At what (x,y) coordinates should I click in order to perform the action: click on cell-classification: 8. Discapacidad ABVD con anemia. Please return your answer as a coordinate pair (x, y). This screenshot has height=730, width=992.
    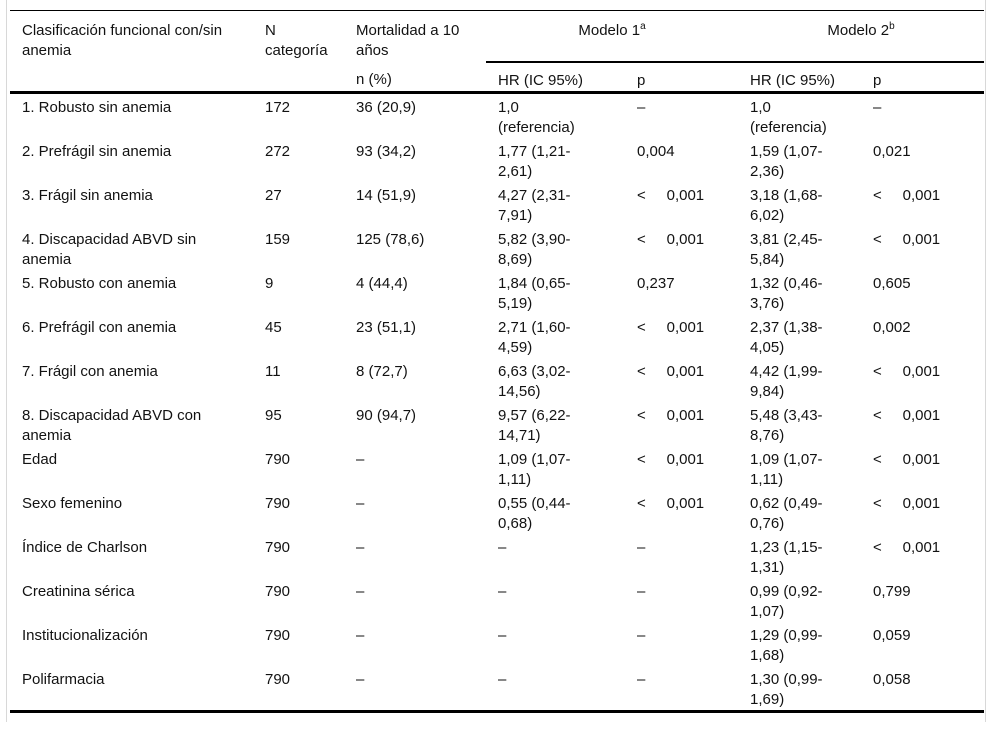
    Looking at the image, I should click on (112, 425).